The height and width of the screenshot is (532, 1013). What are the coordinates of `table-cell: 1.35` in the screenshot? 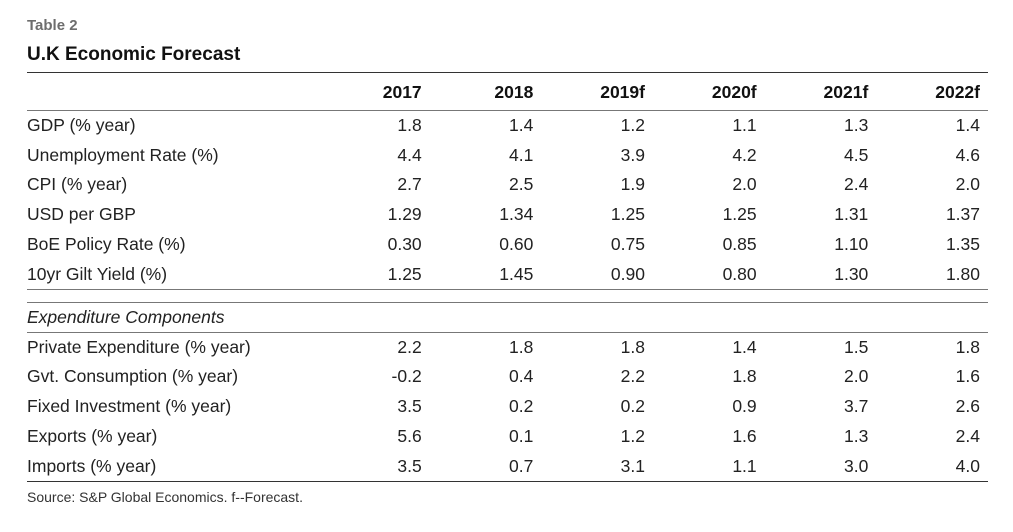 It's located at (962, 244).